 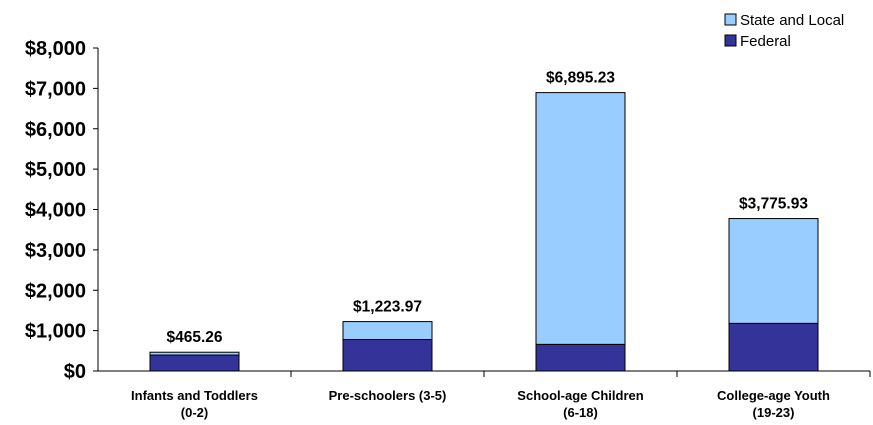 What do you see at coordinates (765, 41) in the screenshot?
I see `legend-label-federal: Federal` at bounding box center [765, 41].